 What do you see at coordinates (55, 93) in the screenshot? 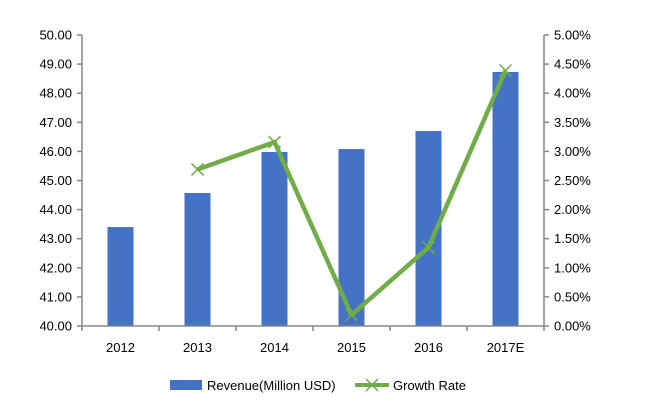
I see `left-tick-label: 48.00` at bounding box center [55, 93].